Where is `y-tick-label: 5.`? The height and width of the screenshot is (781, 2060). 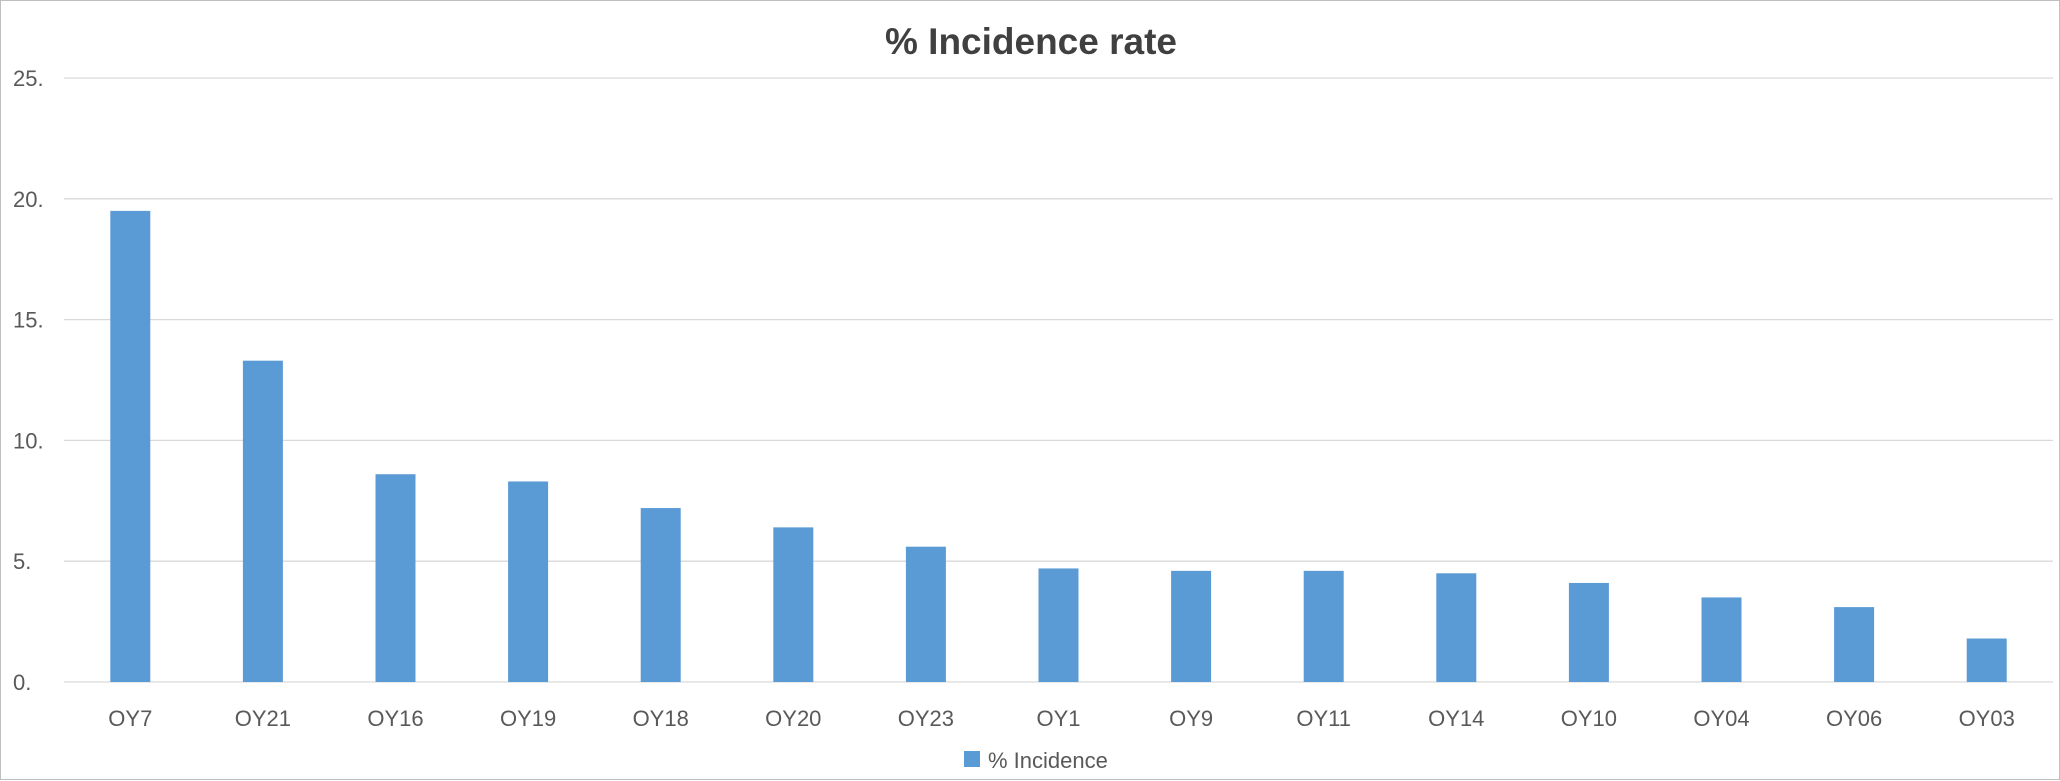
y-tick-label: 5. is located at coordinates (22, 561).